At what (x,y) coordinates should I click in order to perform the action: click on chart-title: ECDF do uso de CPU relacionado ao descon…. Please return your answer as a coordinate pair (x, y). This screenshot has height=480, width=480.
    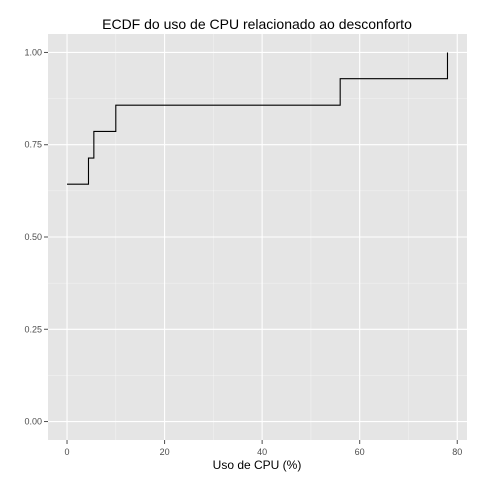
    Looking at the image, I should click on (257, 24).